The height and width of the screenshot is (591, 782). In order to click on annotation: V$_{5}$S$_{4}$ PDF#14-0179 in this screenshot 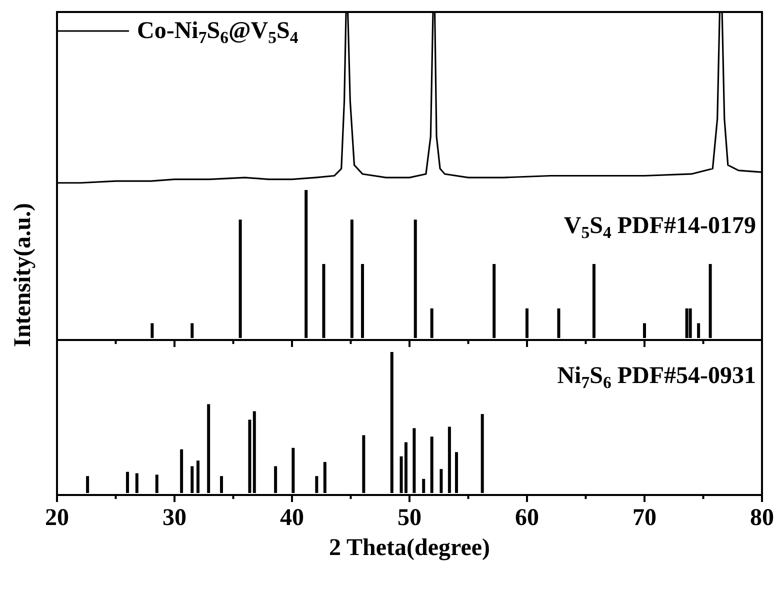, I will do `click(660, 227)`.